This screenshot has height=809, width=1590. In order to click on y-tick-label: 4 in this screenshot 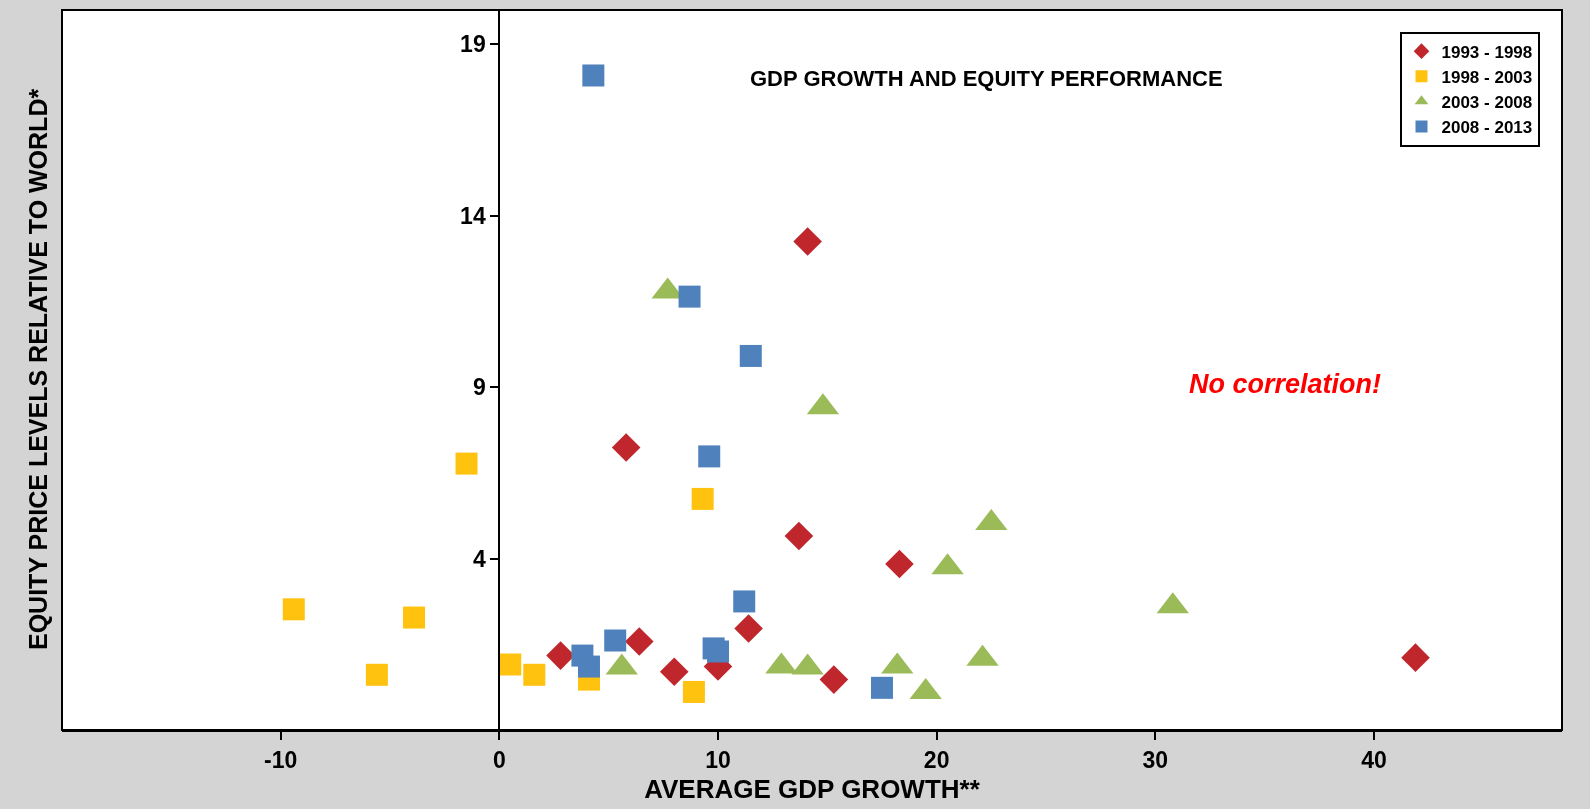, I will do `click(479, 558)`.